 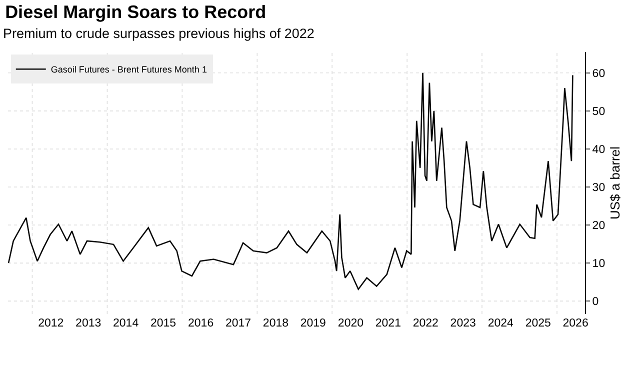 What do you see at coordinates (615, 183) in the screenshot?
I see `y-axis-title: US$ a barrel` at bounding box center [615, 183].